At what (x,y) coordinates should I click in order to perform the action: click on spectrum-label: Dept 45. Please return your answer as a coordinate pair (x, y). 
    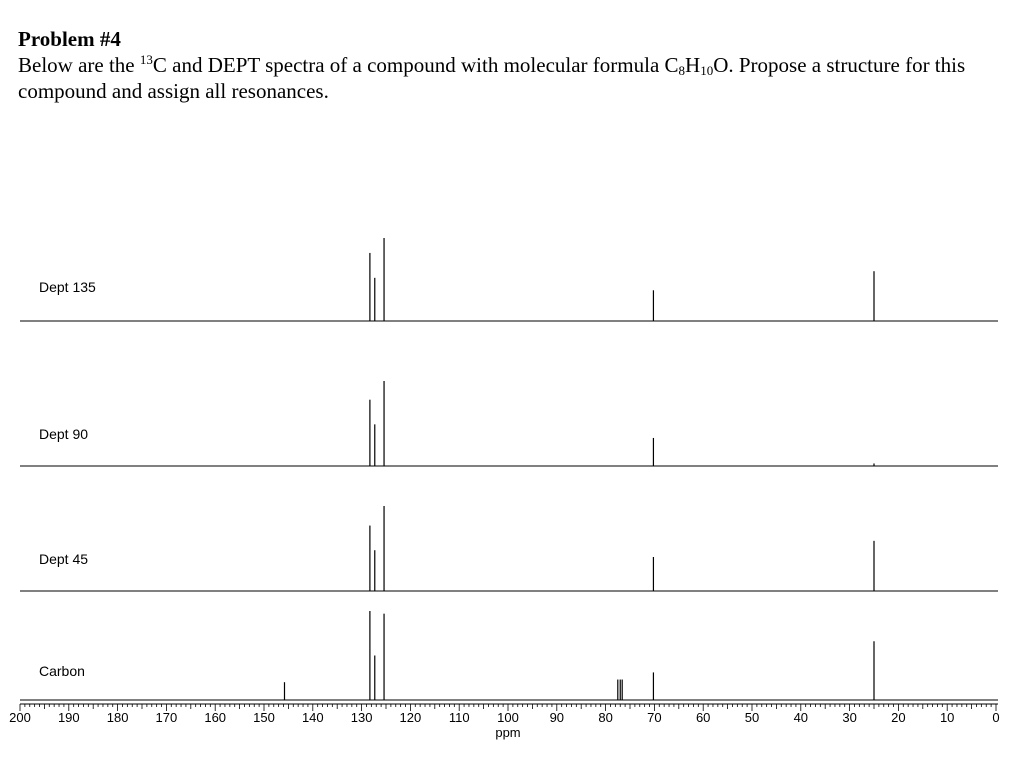
    Looking at the image, I should click on (63, 559).